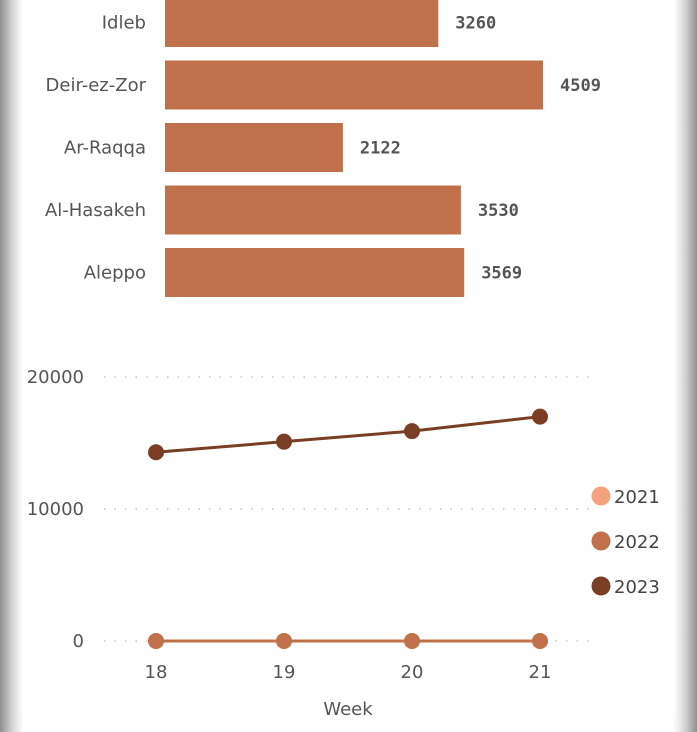 The image size is (697, 732). What do you see at coordinates (156, 672) in the screenshot?
I see `x-tick-label: 18` at bounding box center [156, 672].